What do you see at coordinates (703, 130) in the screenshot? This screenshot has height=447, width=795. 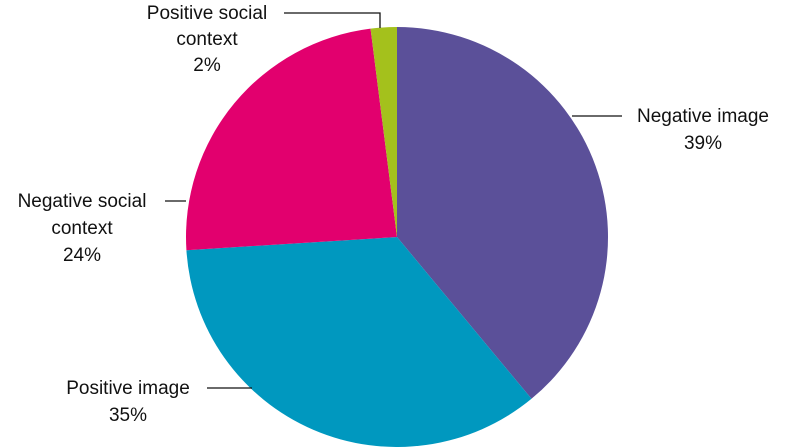 I see `slice-label: Negative image 39%` at bounding box center [703, 130].